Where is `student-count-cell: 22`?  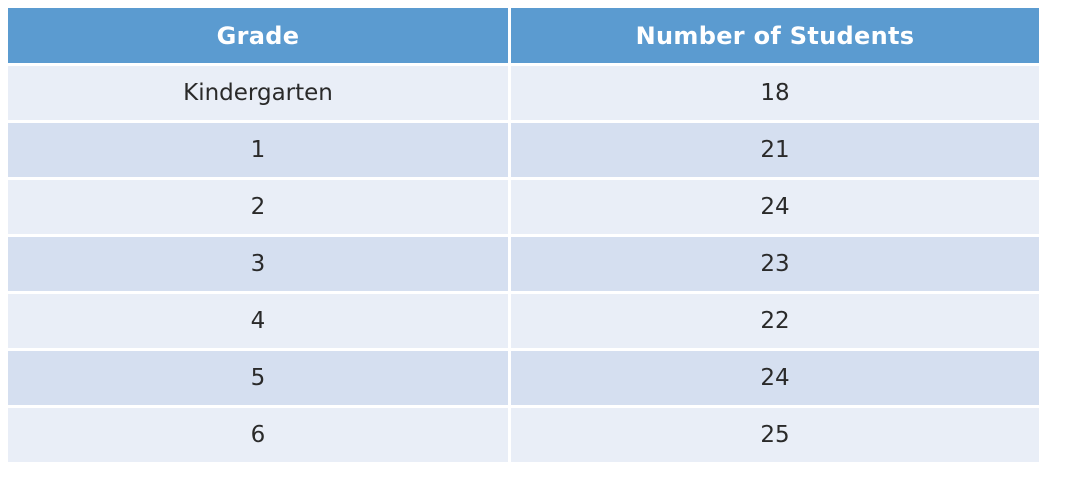
student-count-cell: 22 is located at coordinates (775, 321).